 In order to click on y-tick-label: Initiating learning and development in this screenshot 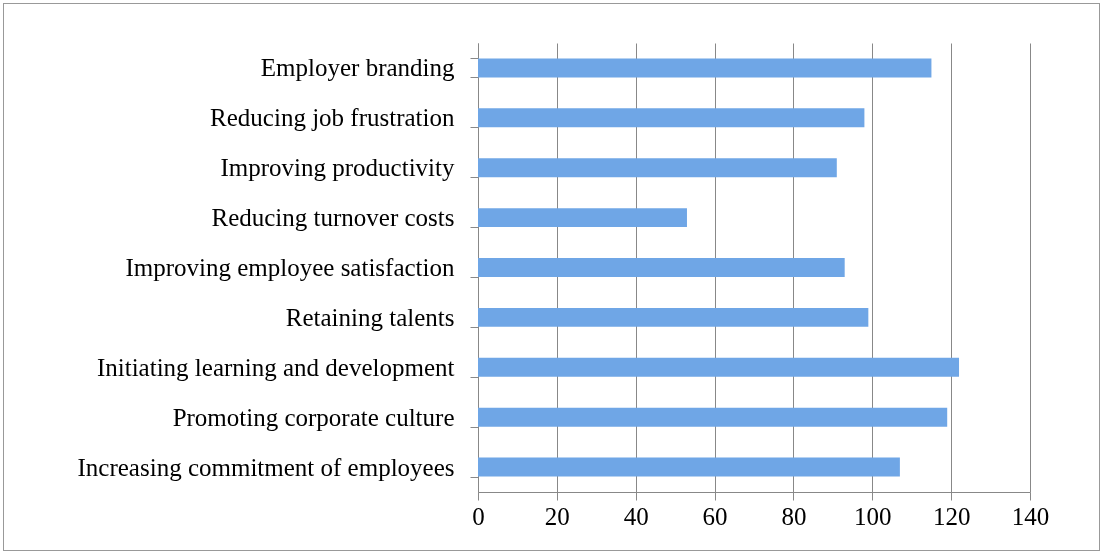, I will do `click(275, 367)`.